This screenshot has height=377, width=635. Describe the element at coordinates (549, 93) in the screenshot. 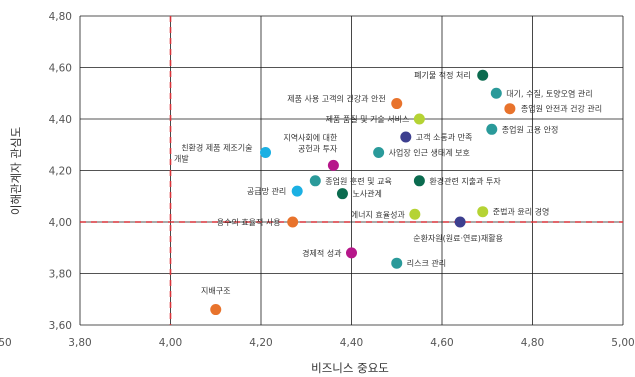

I see `data-point-label: 대기, 수질, 토양오염 관리` at that location.